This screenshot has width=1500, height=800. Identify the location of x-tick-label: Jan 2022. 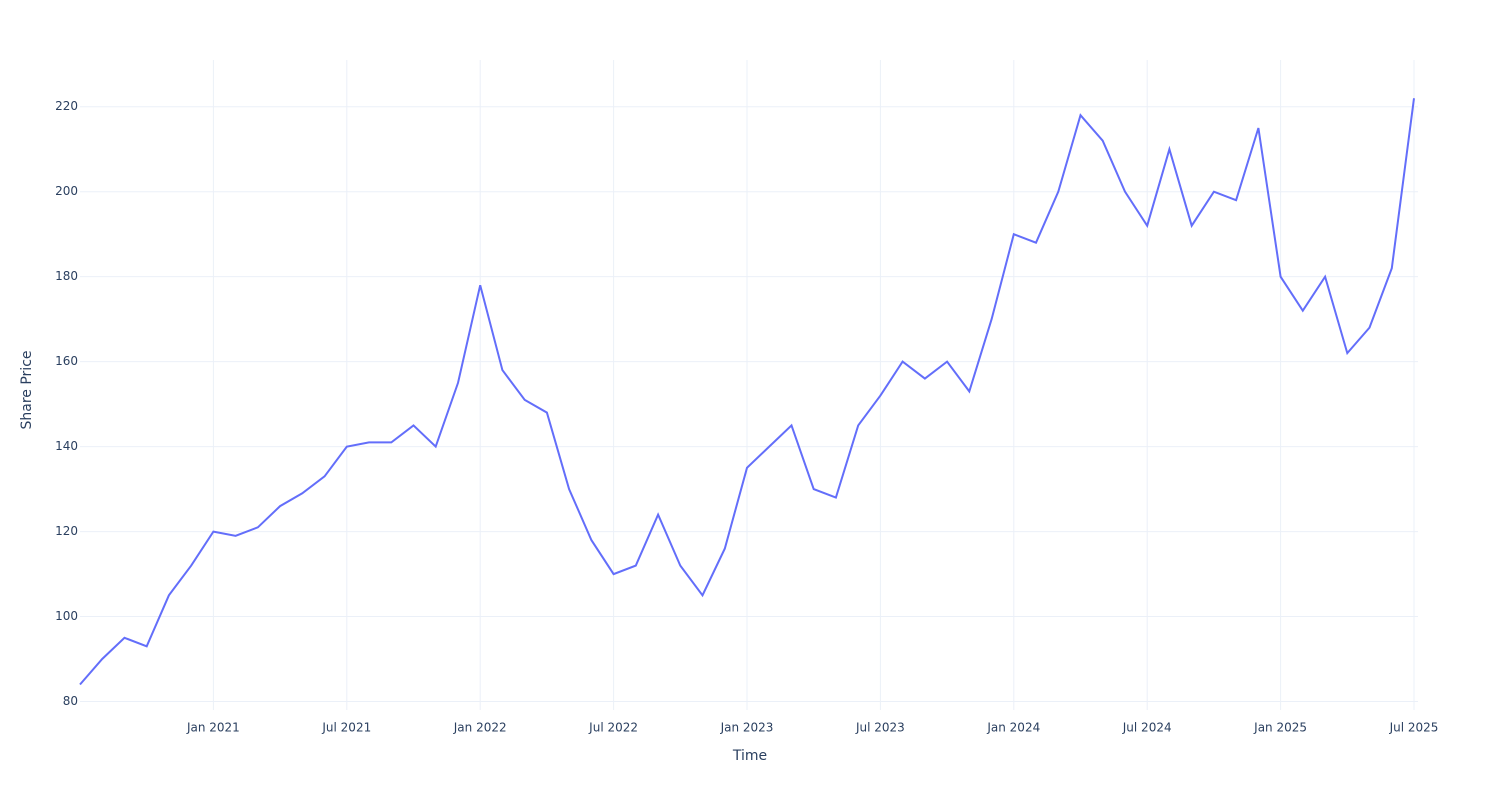
(480, 728).